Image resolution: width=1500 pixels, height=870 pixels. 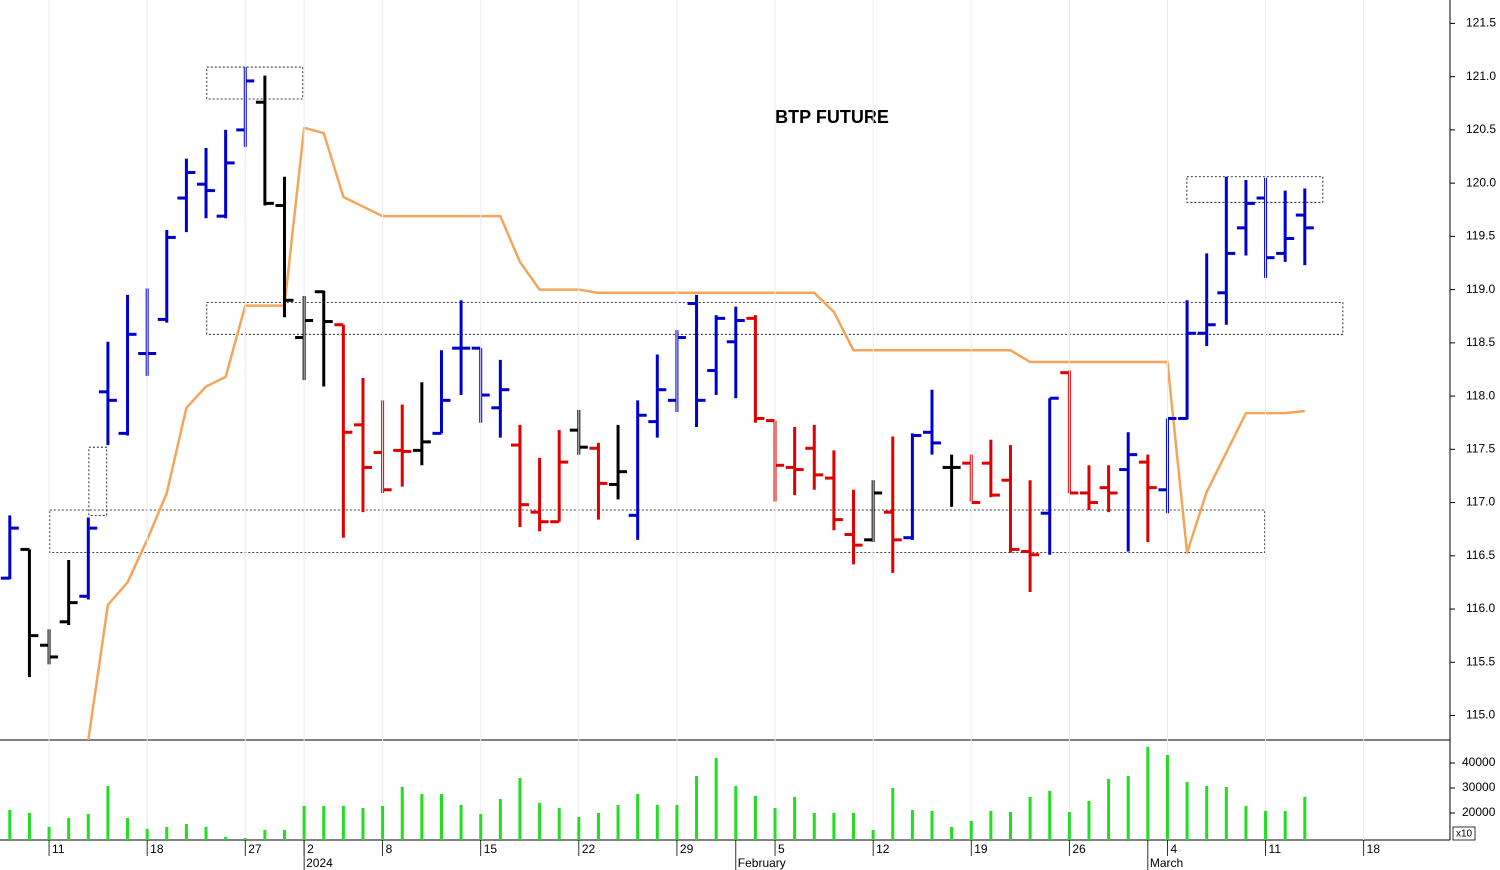 What do you see at coordinates (491, 849) in the screenshot?
I see `x-tick-label: 15` at bounding box center [491, 849].